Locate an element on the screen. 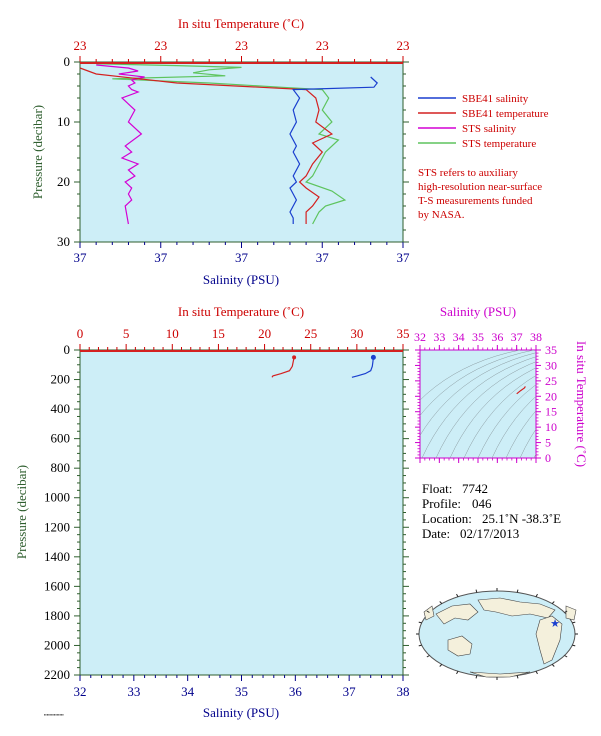 This screenshot has width=601, height=736. land-asia is located at coordinates (457, 614).